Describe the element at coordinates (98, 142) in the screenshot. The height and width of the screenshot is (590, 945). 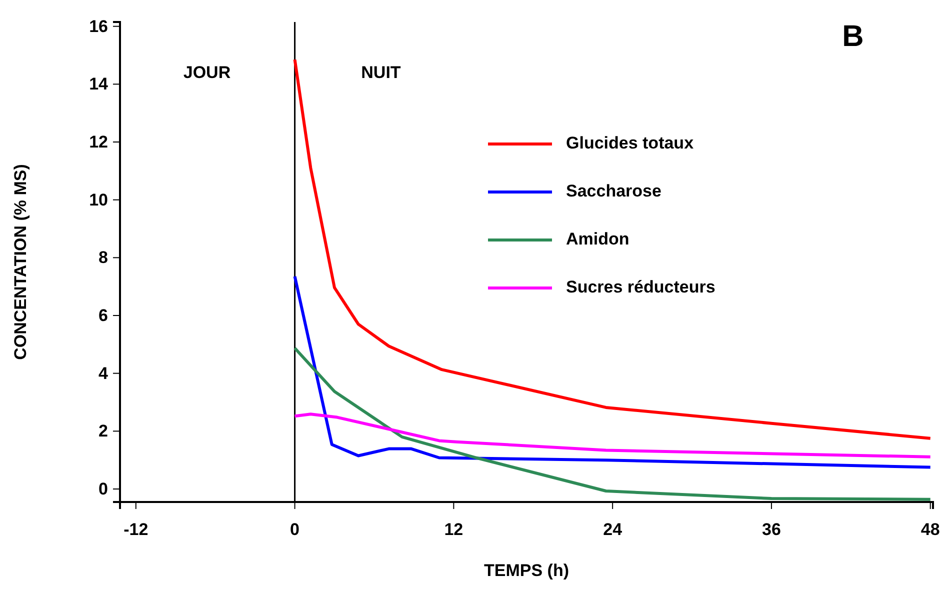
I see `y-tick-label: 12` at that location.